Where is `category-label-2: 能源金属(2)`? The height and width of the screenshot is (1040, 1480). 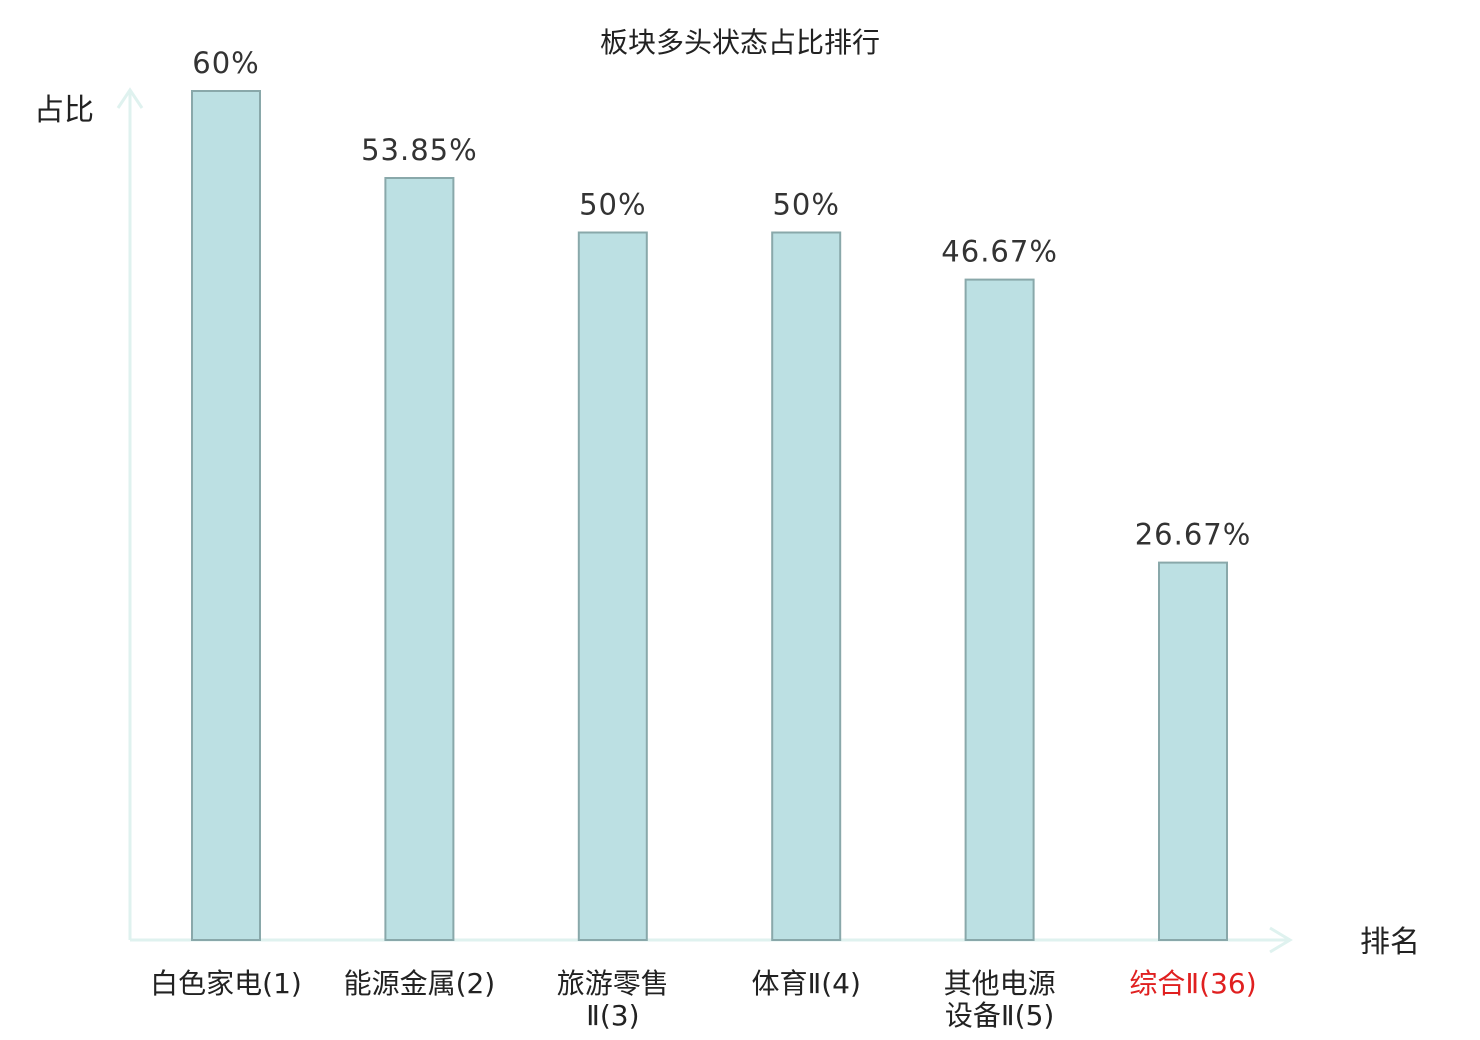
category-label-2: 能源金属(2) is located at coordinates (420, 983).